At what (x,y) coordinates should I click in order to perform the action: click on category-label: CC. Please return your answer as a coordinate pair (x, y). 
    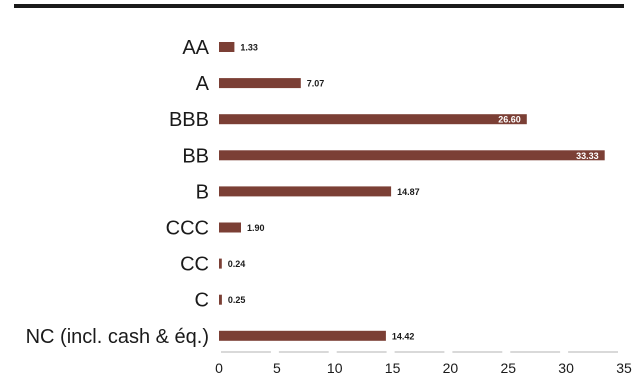
    Looking at the image, I should click on (194, 265).